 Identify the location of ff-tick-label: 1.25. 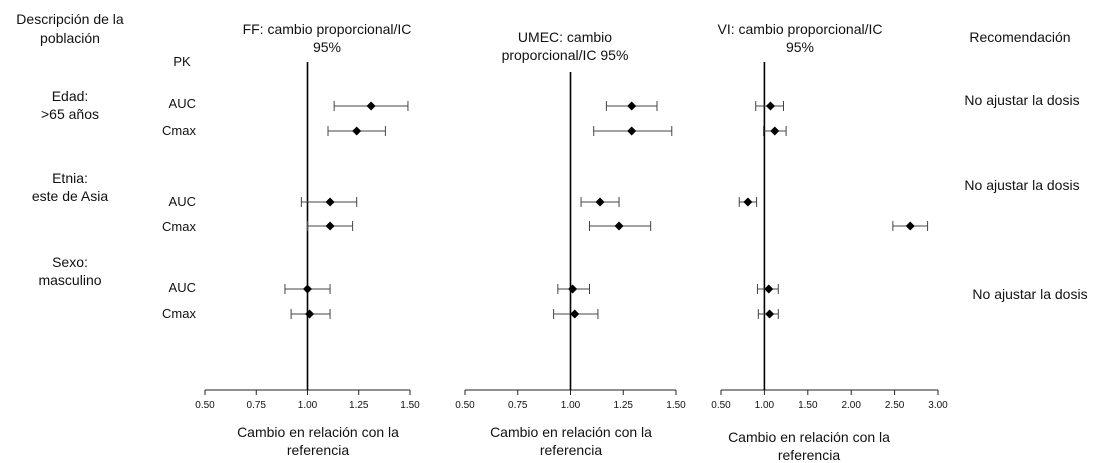
(359, 405).